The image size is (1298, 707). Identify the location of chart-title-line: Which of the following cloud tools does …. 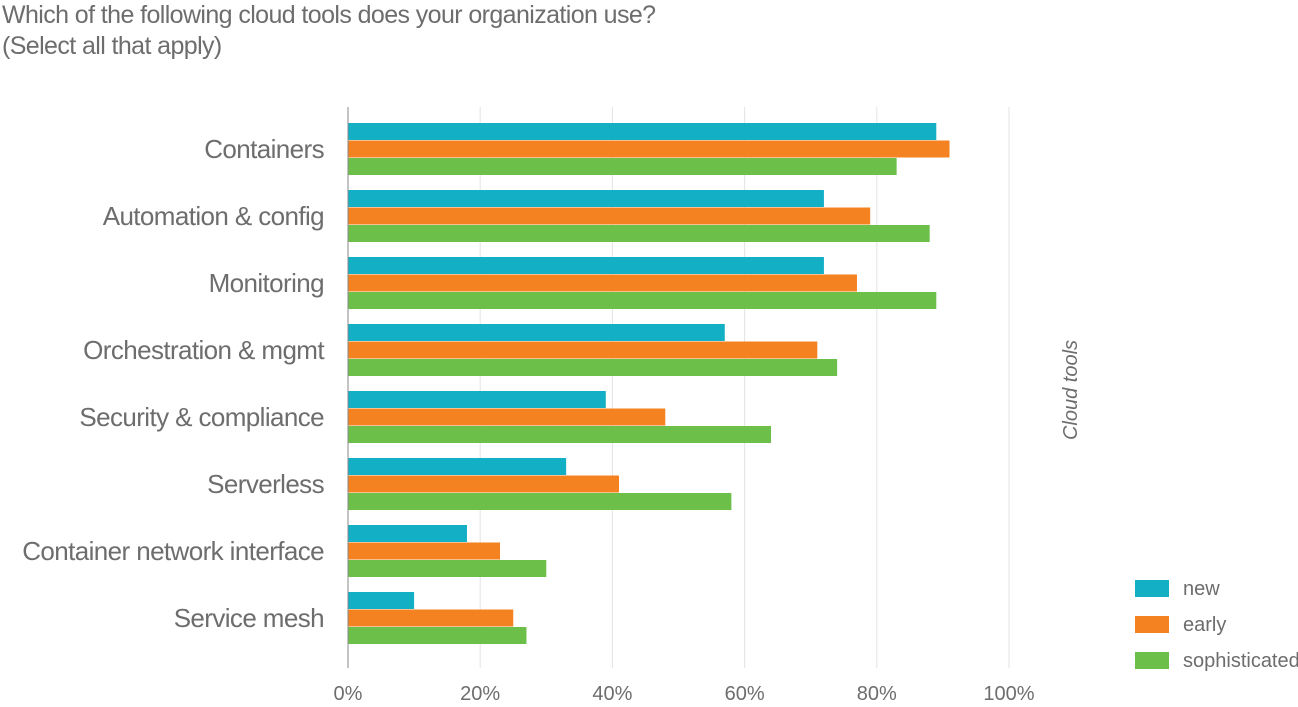
(329, 15).